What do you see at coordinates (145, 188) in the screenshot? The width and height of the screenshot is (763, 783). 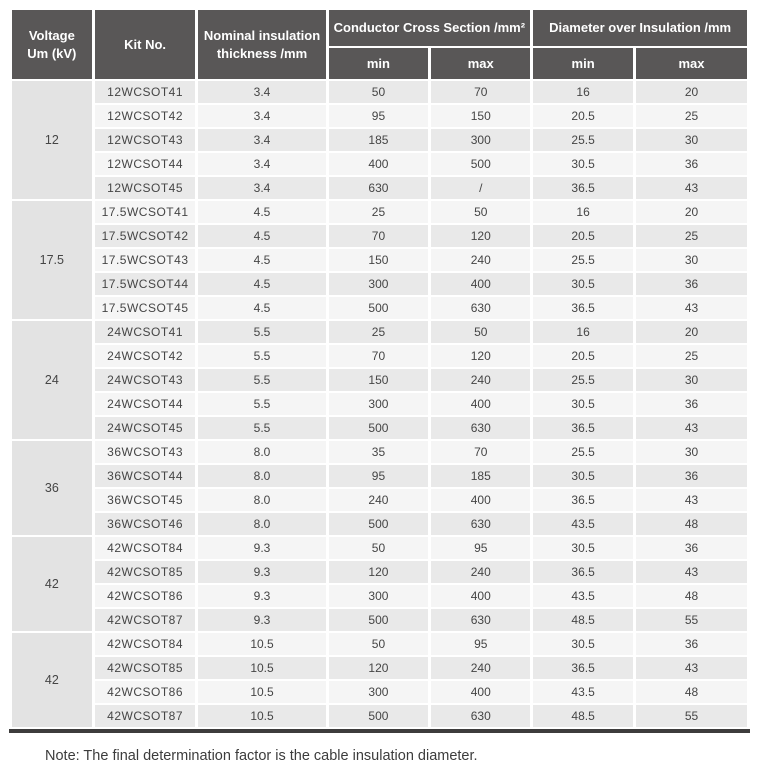 I see `kit-no-cell: 12WCSOT45` at bounding box center [145, 188].